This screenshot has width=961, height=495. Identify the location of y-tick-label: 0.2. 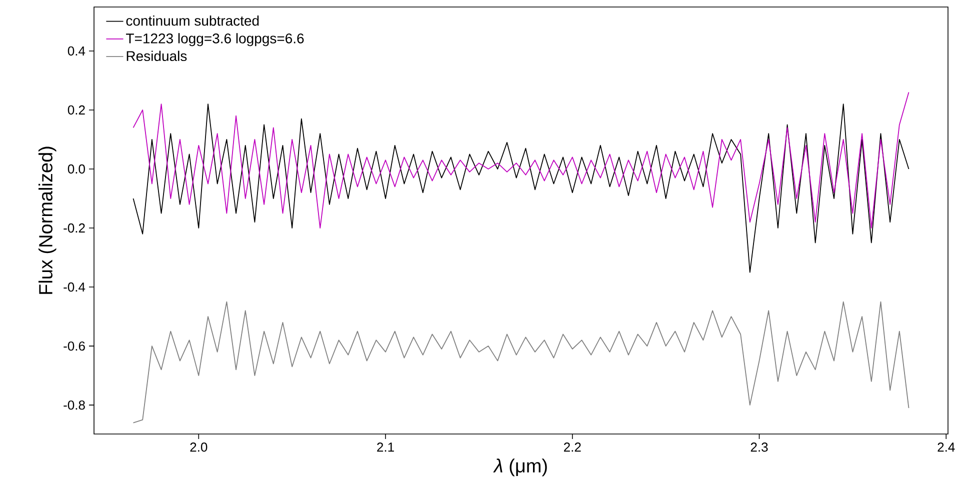
(76, 110).